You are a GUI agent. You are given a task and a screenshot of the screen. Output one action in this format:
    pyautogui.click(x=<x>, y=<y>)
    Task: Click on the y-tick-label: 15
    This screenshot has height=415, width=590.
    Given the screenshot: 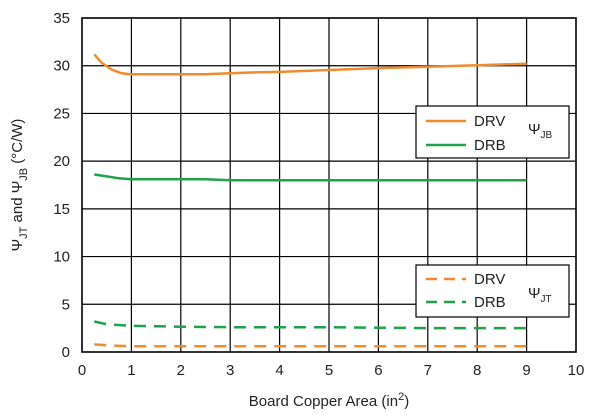 What is the action you would take?
    pyautogui.click(x=61, y=209)
    